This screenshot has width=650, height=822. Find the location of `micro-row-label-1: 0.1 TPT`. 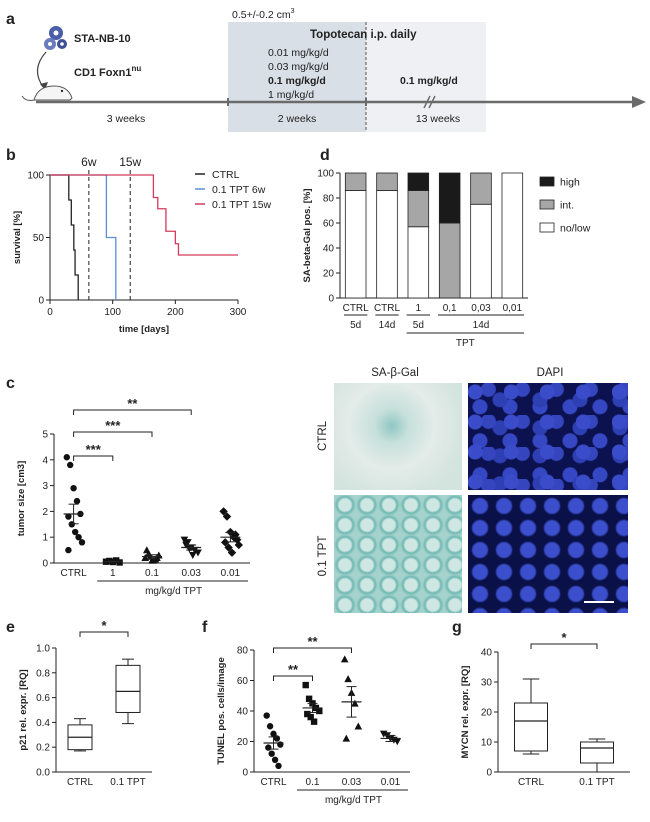

micro-row-label-1: 0.1 TPT is located at coordinates (323, 556).